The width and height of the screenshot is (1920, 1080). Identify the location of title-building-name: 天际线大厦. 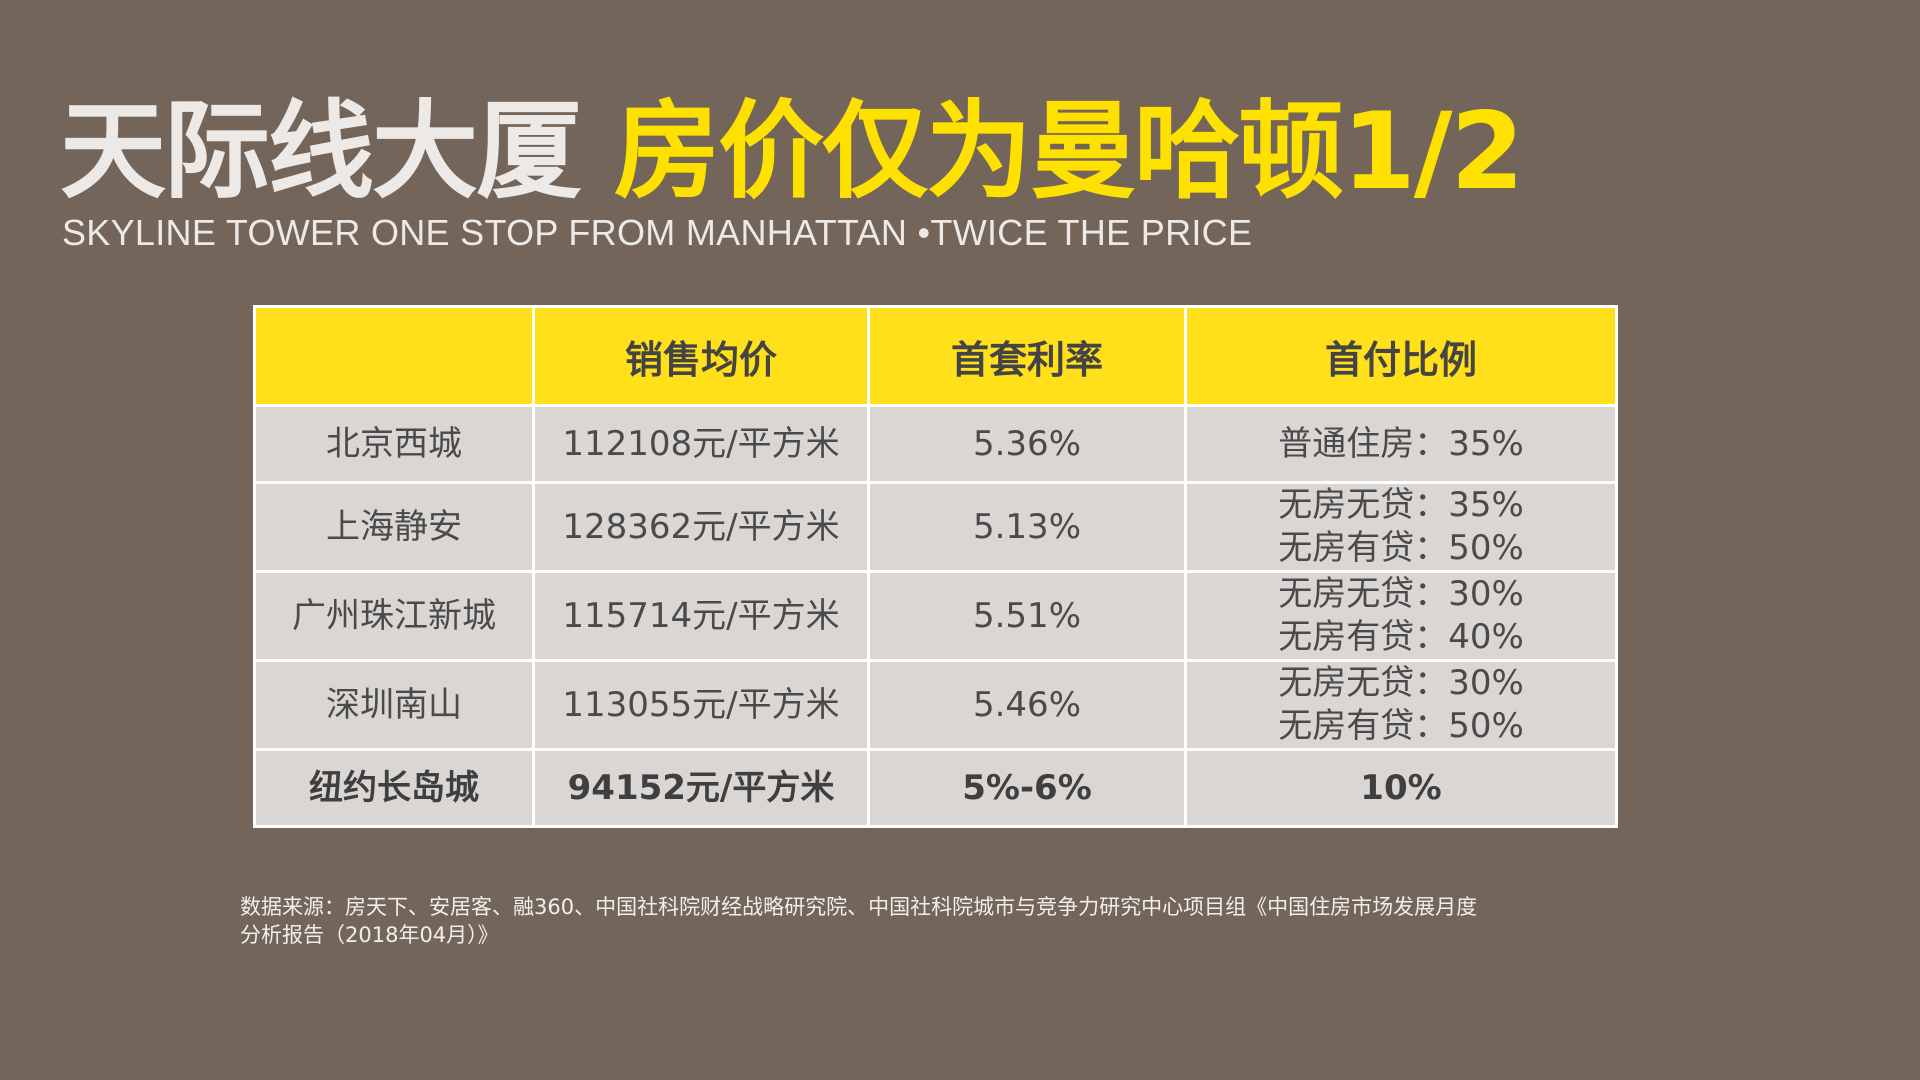
(321, 151).